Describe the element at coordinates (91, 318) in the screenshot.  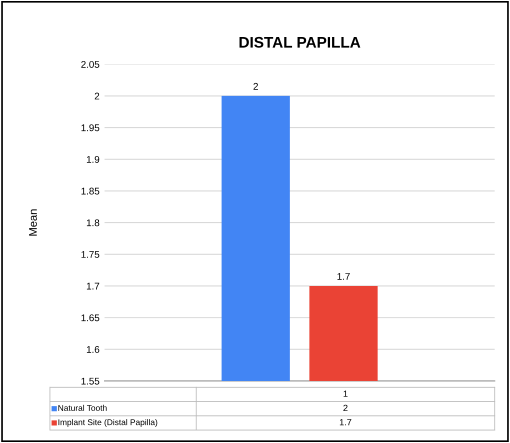
I see `y-tick-label: 1.65` at that location.